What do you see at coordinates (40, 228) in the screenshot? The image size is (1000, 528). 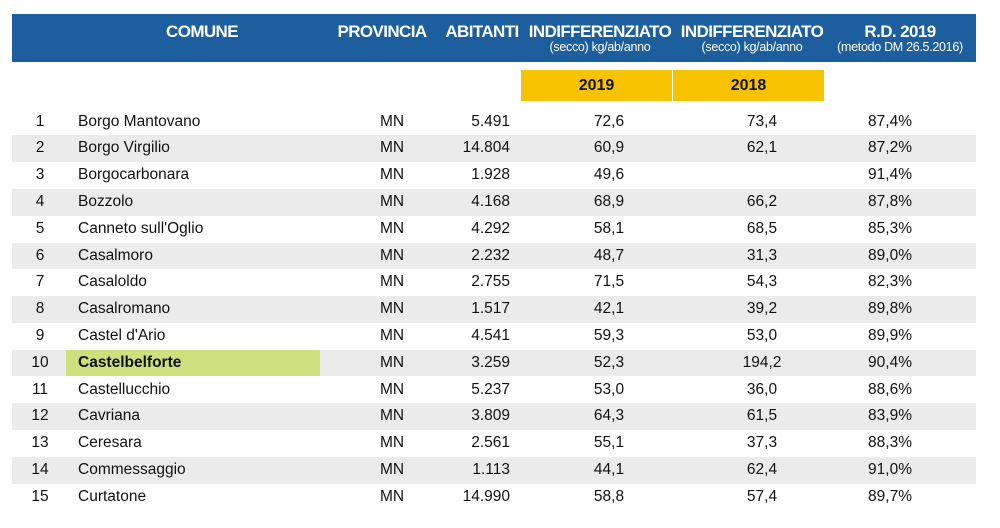 I see `row-number: 5` at bounding box center [40, 228].